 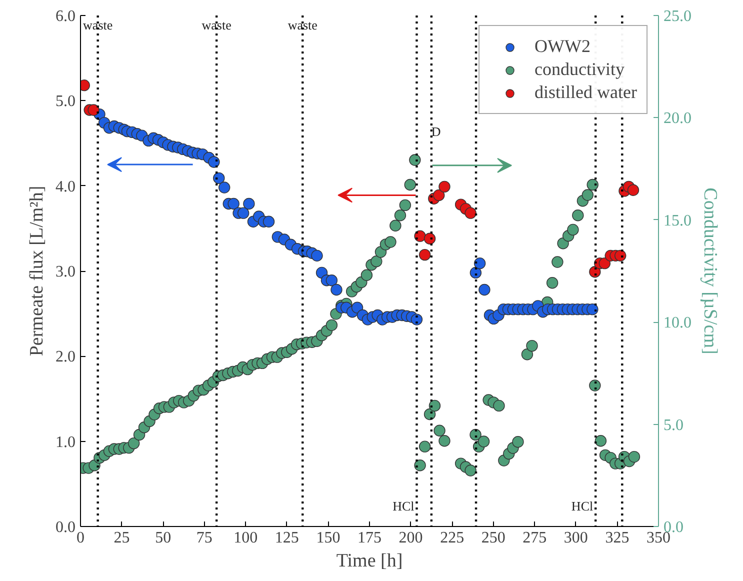 I want to click on legend-label: conductivity, so click(x=579, y=69).